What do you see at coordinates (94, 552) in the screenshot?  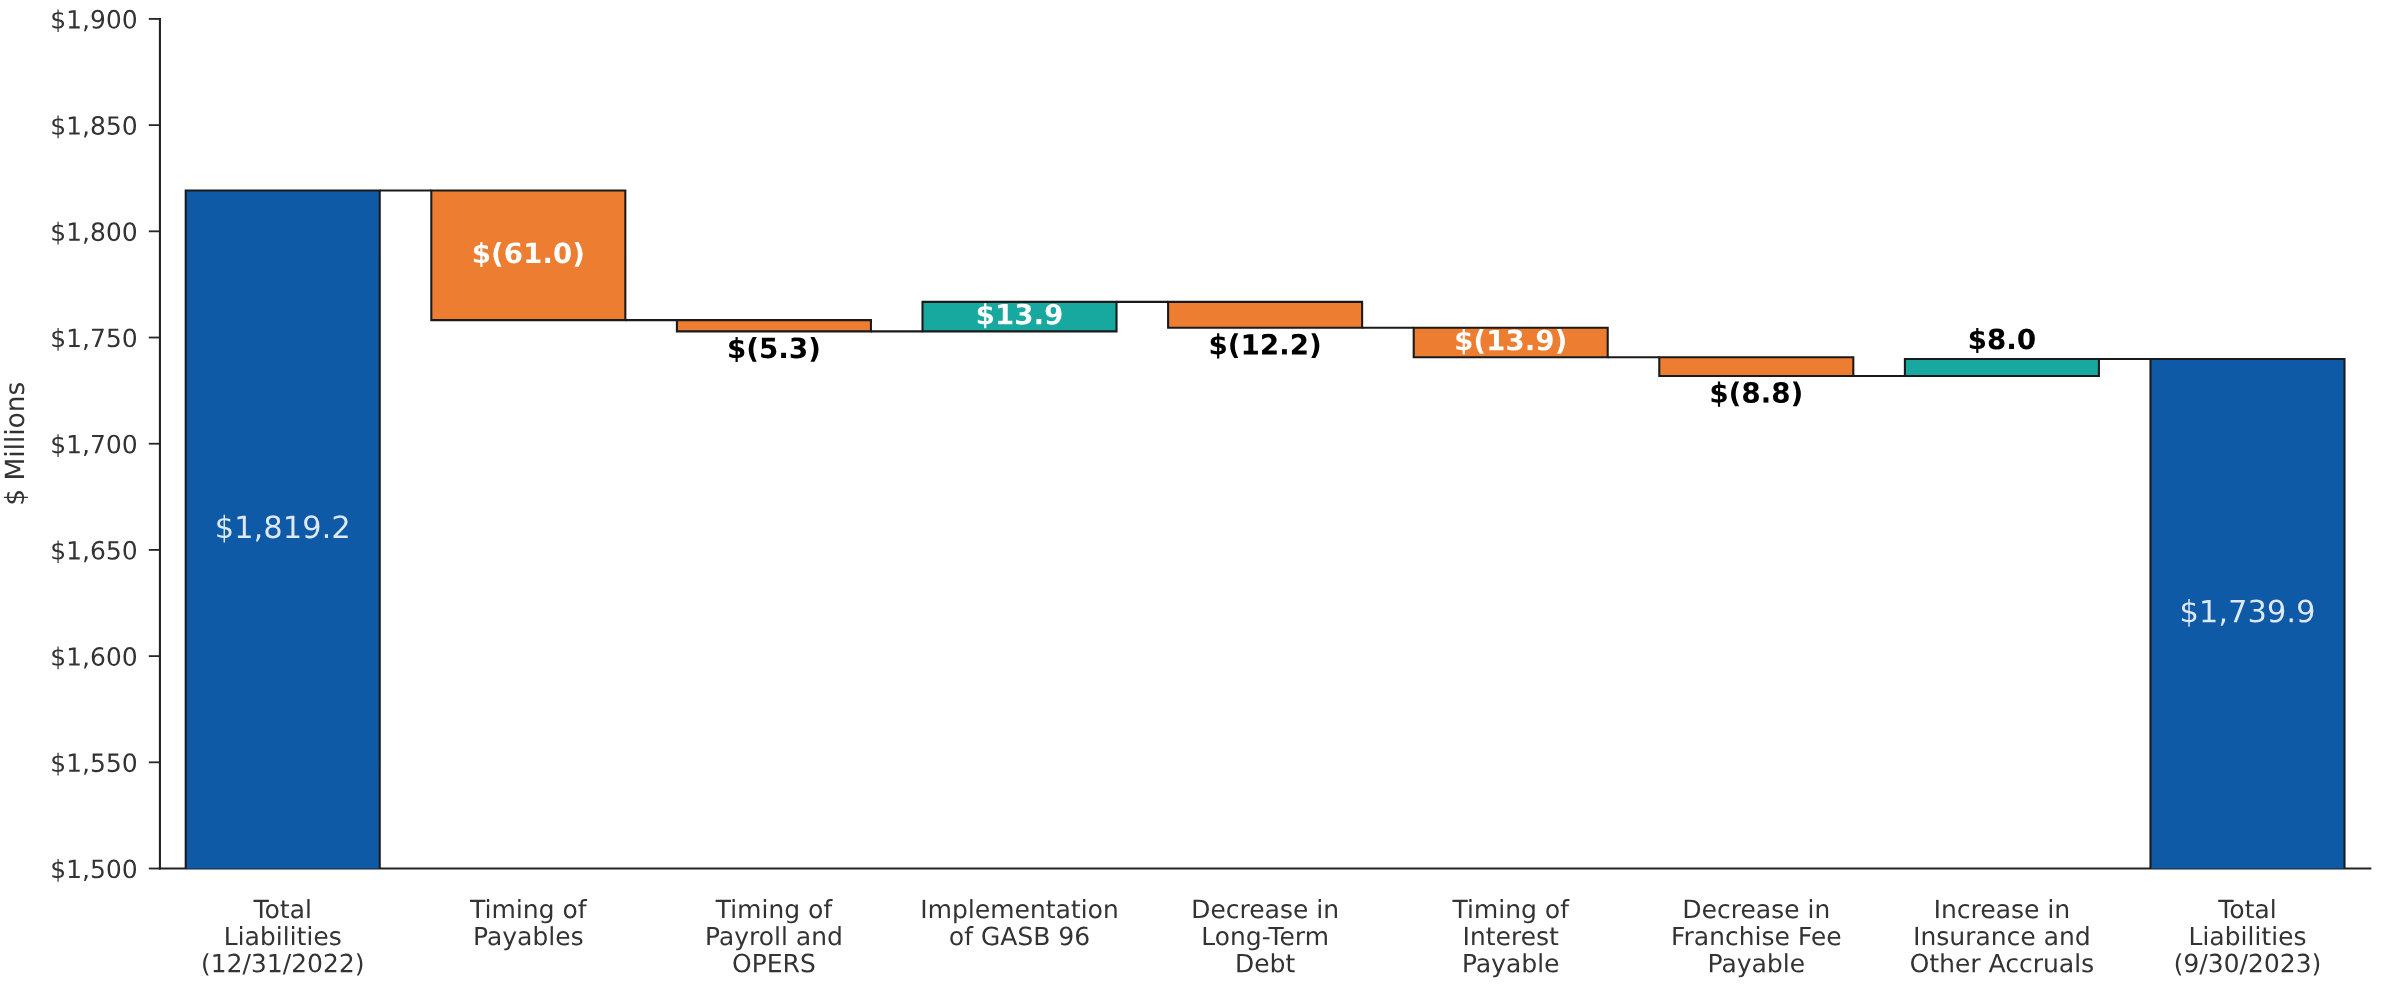 I see `y-tick-label: $1,650` at bounding box center [94, 552].